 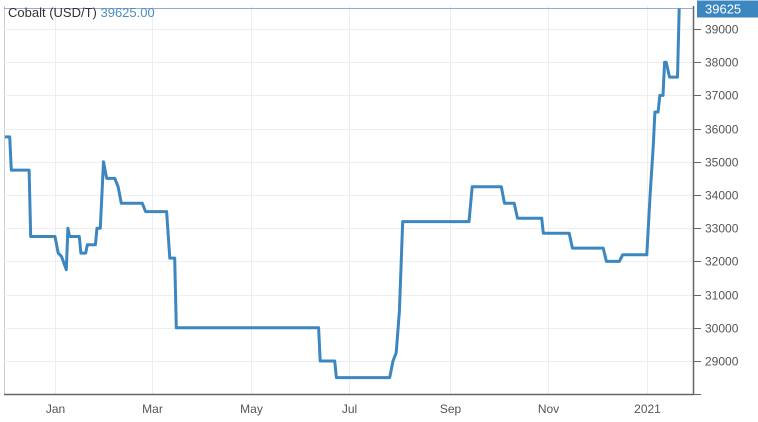 What do you see at coordinates (722, 130) in the screenshot?
I see `y-tick-label: 36000` at bounding box center [722, 130].